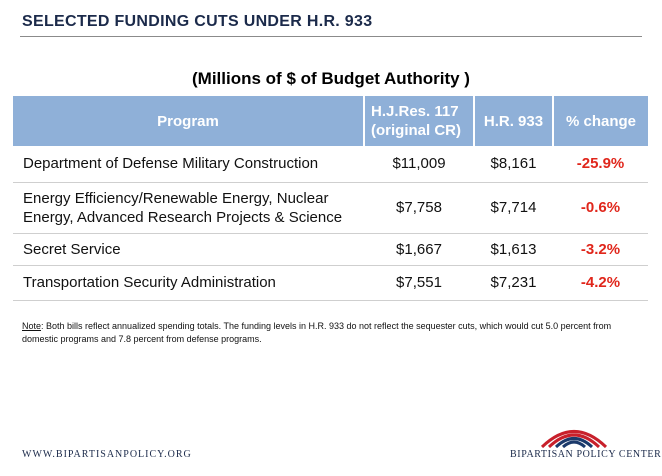  What do you see at coordinates (189, 121) in the screenshot?
I see `column-header-program: Program` at bounding box center [189, 121].